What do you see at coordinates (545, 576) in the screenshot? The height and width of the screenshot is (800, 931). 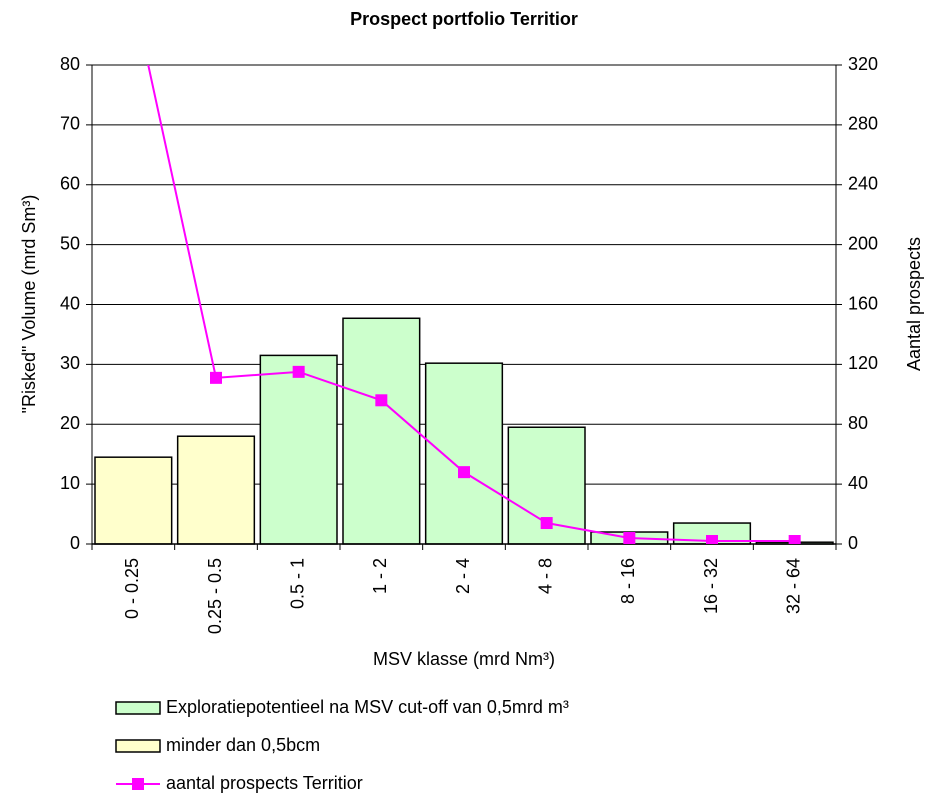 I see `x-tick-label: 4 - 8` at bounding box center [545, 576].